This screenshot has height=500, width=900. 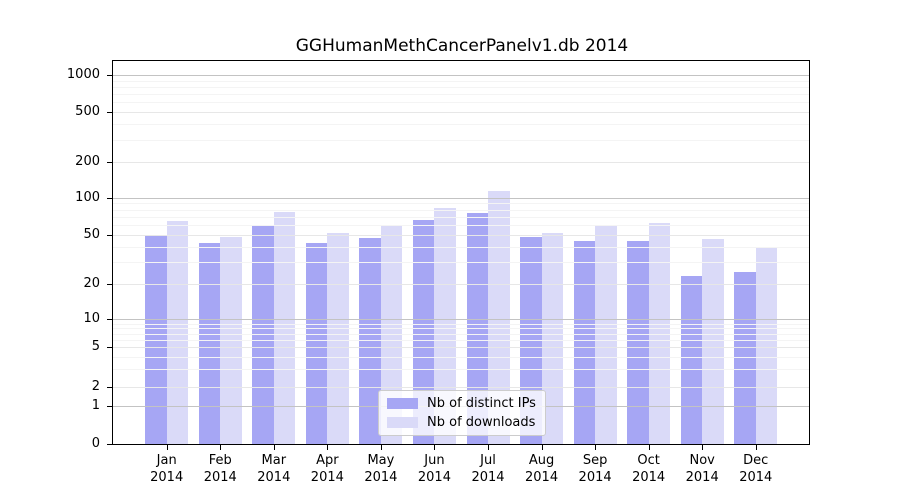 I want to click on bar-downloads-nov, so click(x=713, y=341).